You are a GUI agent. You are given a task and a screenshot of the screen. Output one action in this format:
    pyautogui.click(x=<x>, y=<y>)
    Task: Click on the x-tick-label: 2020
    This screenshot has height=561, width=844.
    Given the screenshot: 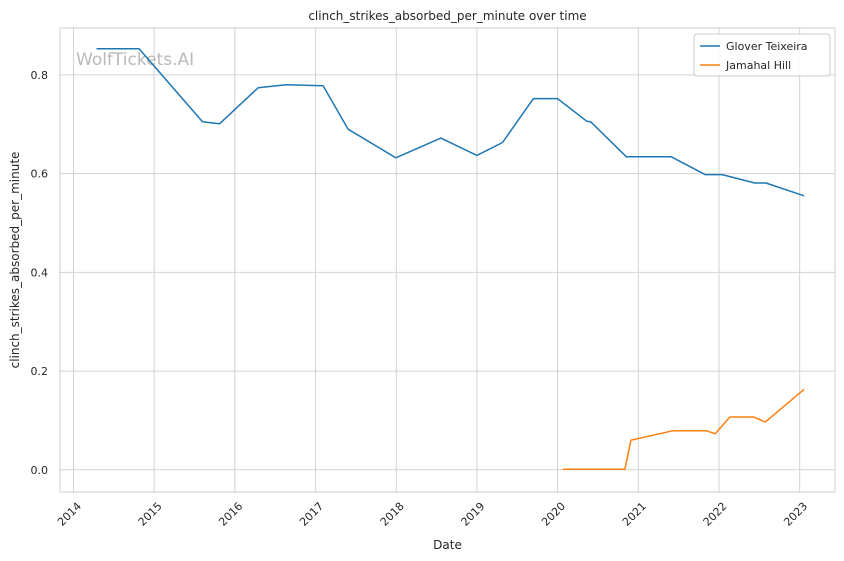 What is the action you would take?
    pyautogui.click(x=553, y=514)
    